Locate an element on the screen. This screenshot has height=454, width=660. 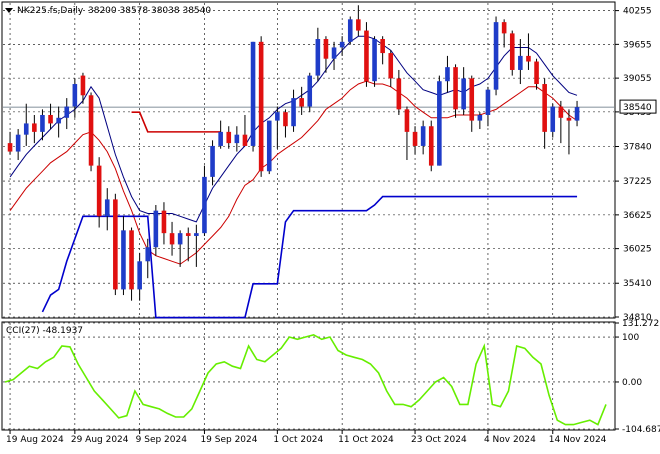
current-price-label: 38540 is located at coordinates (637, 108).